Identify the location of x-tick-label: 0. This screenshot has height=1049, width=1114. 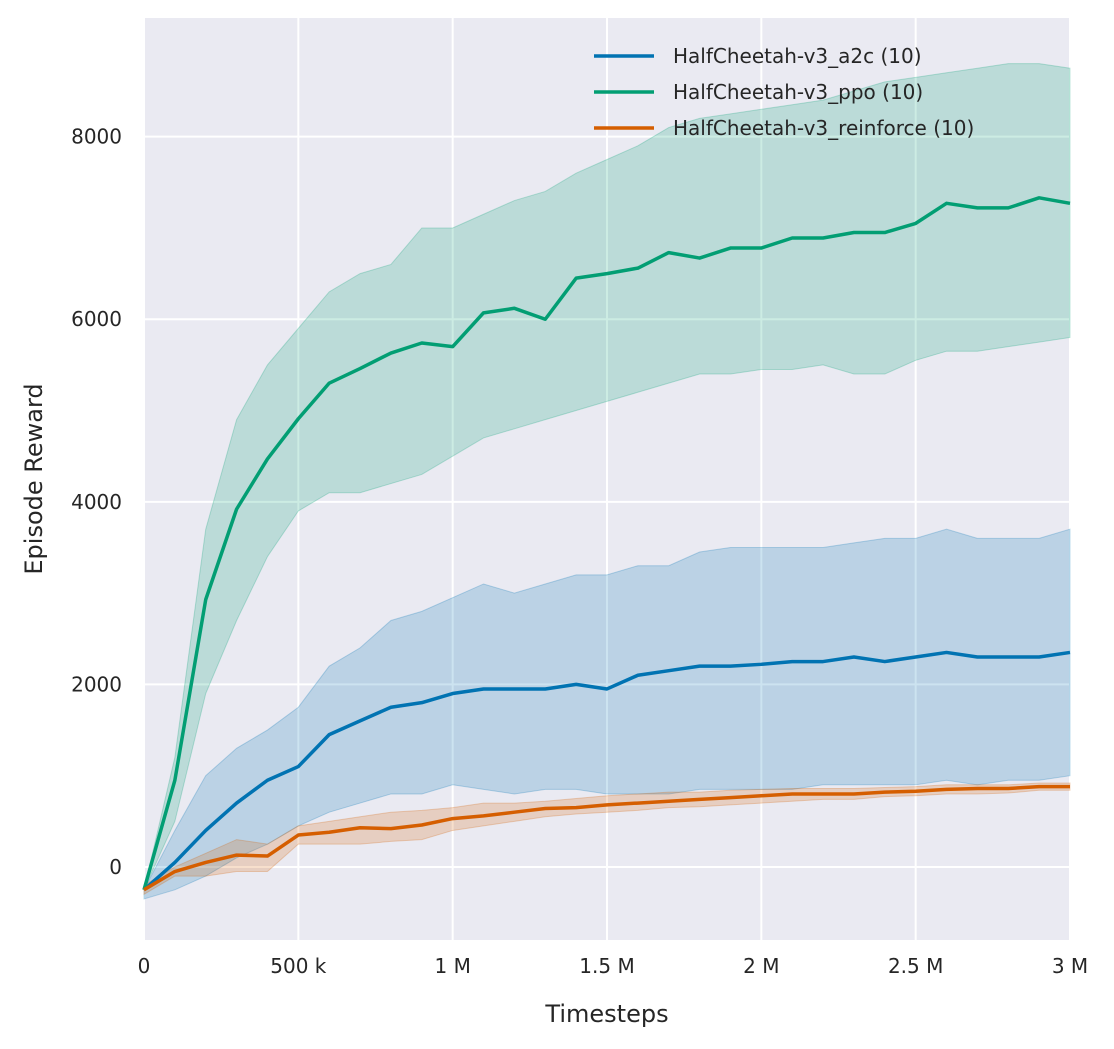
(144, 966).